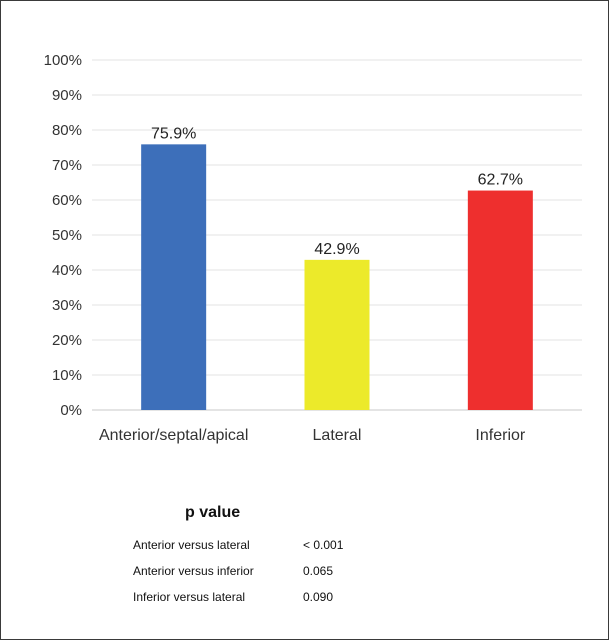 The image size is (611, 640). Describe the element at coordinates (67, 235) in the screenshot. I see `y-tick-label: 50%` at that location.